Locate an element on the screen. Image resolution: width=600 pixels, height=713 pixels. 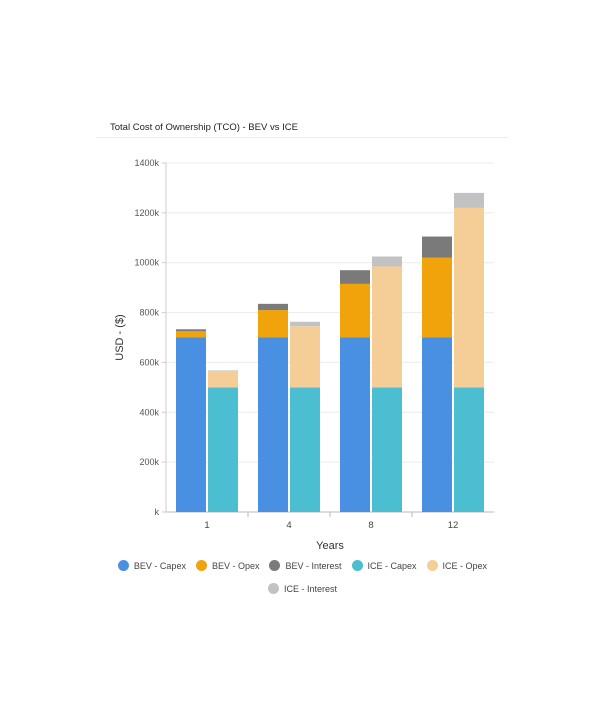
x-axis-title: Years is located at coordinates (330, 546).